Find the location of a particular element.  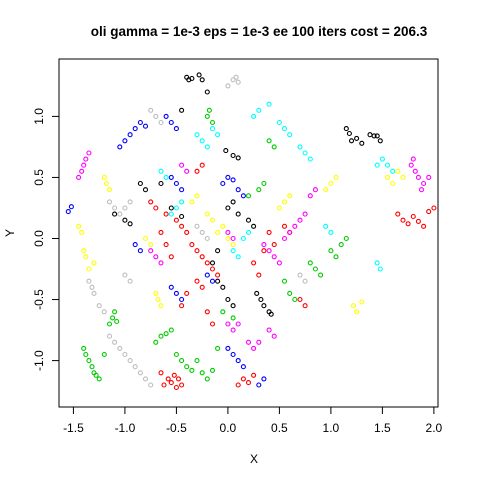

y-tick-label: -0.5 is located at coordinates (39, 299).